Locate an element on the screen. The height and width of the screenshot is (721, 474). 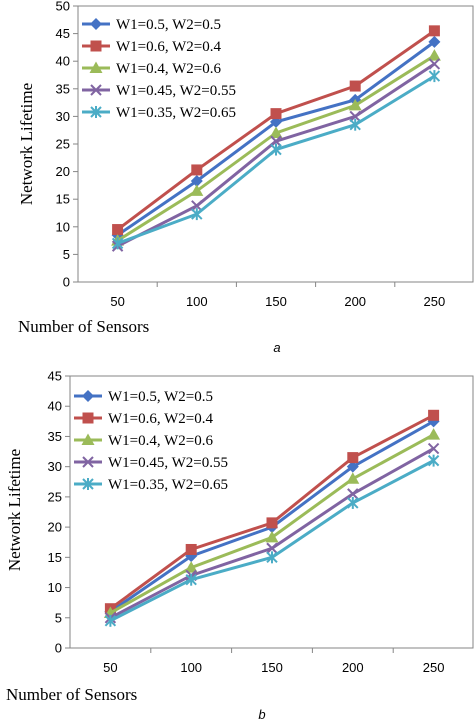
y-tick-label: 25 is located at coordinates (55, 496).